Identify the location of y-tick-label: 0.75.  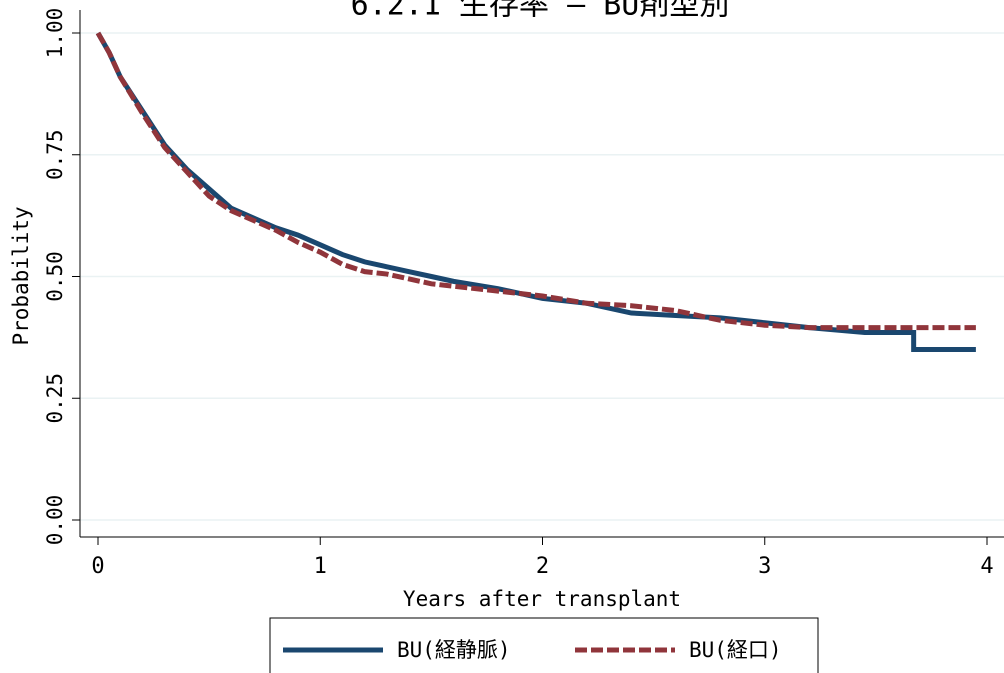
(55, 154).